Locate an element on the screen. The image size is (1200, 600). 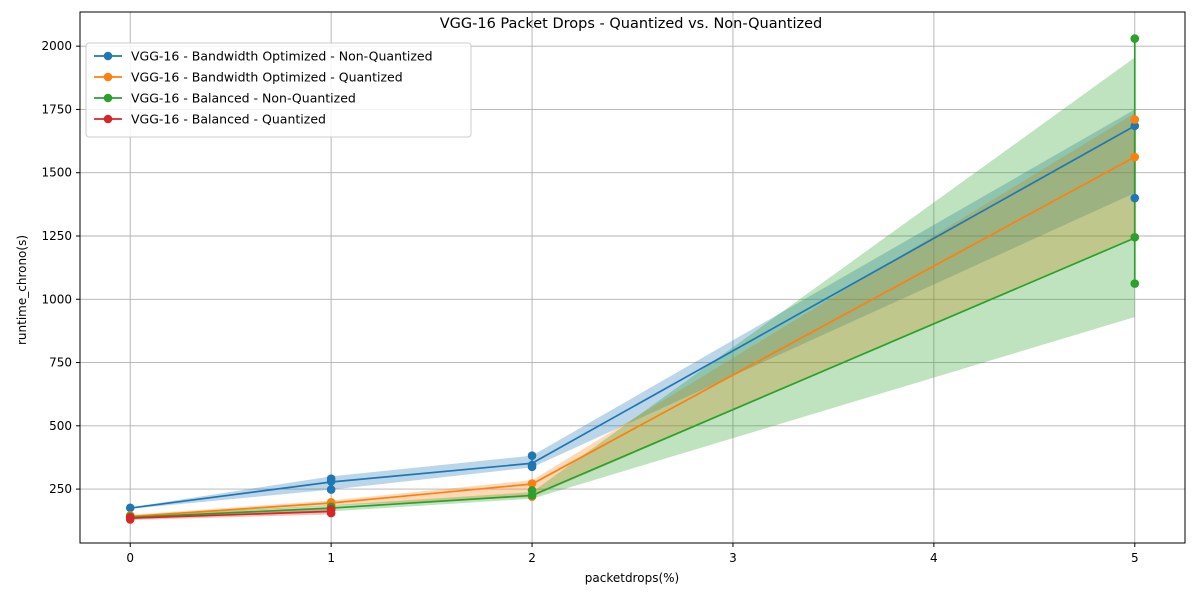
legend-box is located at coordinates (278, 90).